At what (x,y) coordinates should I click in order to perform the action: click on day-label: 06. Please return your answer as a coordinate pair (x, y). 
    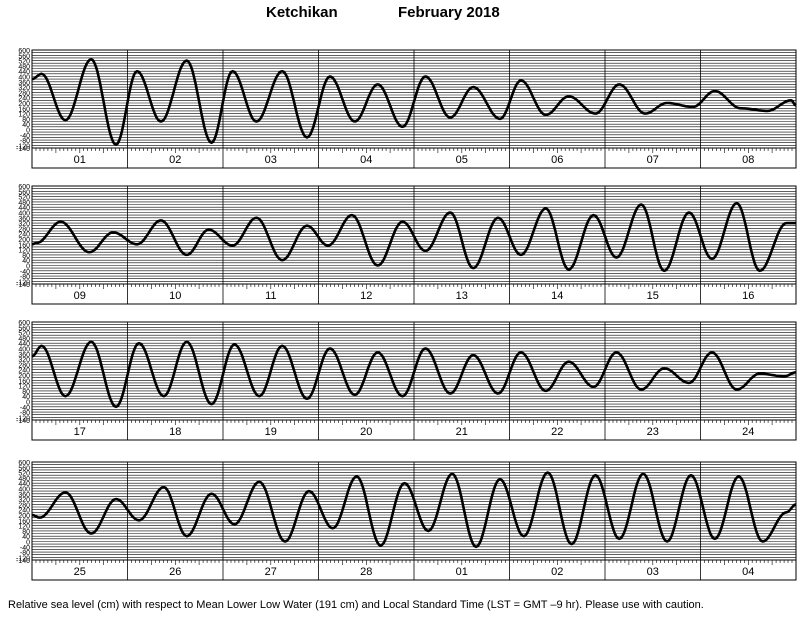
    Looking at the image, I should click on (557, 160).